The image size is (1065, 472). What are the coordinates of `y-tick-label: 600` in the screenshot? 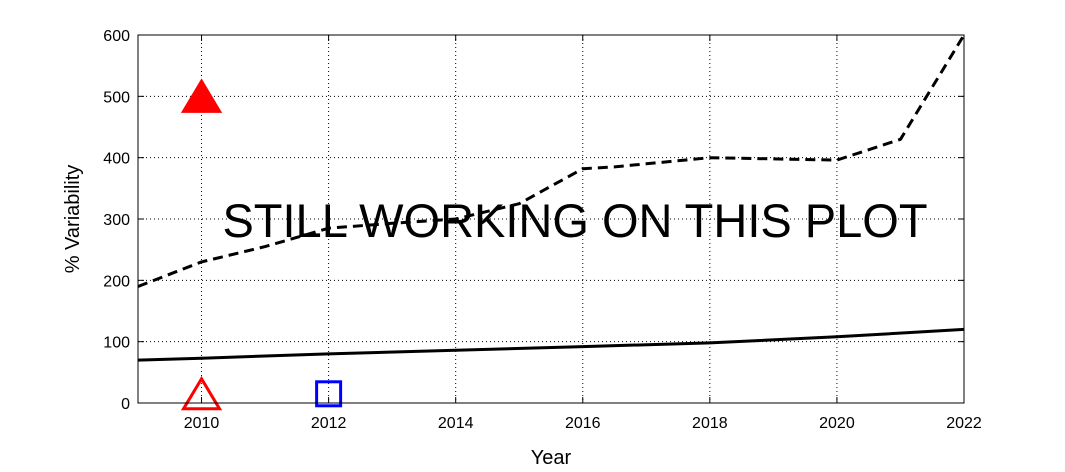 It's located at (116, 36).